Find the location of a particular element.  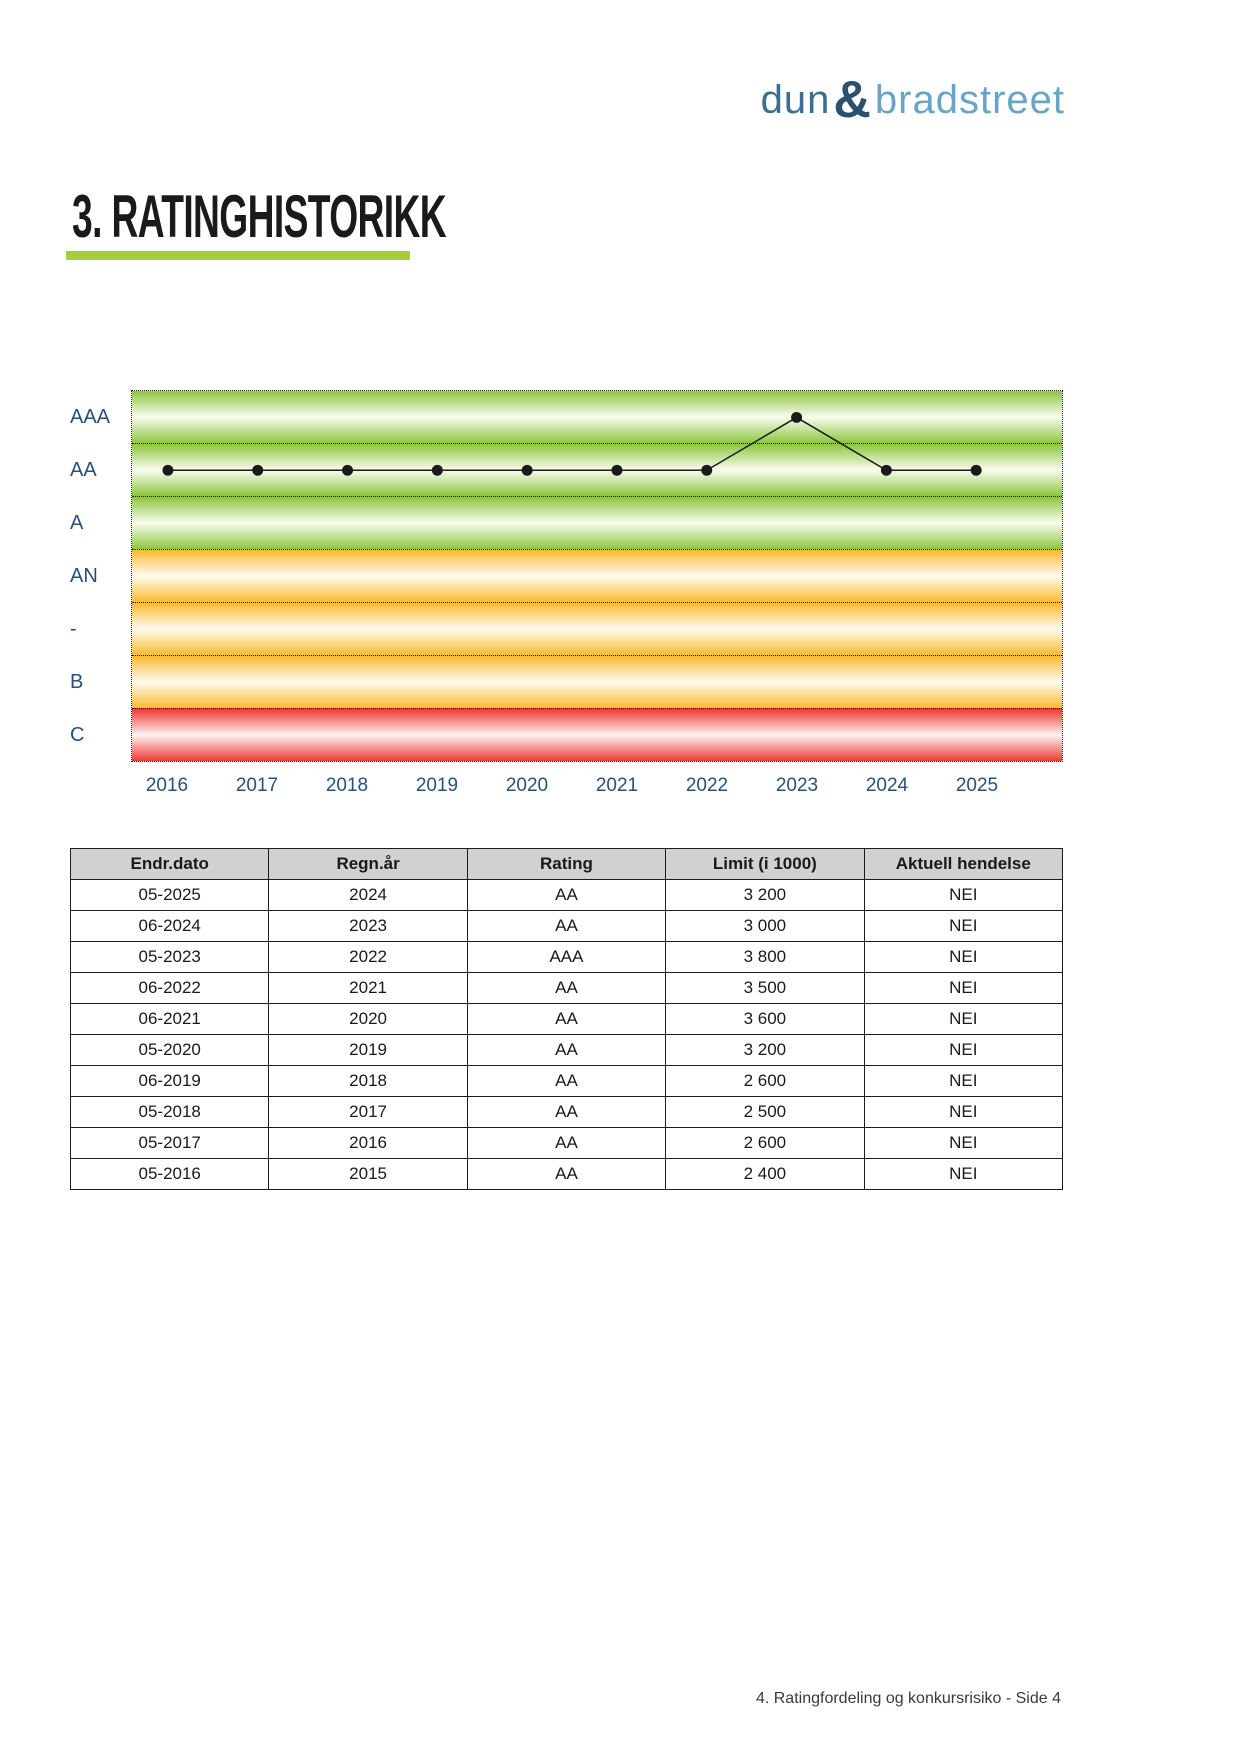

table-cell: 05-2017 is located at coordinates (169, 1143).